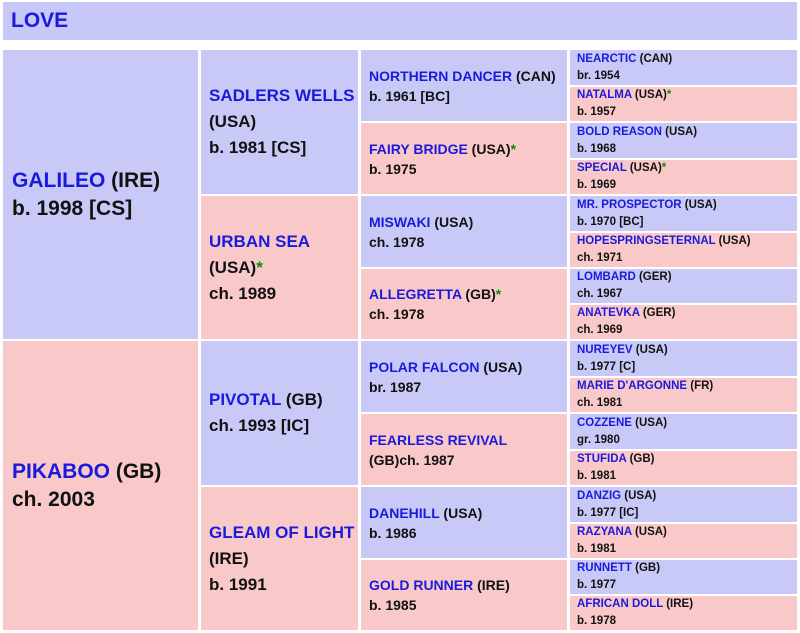 Image resolution: width=800 pixels, height=633 pixels. Describe the element at coordinates (72, 208) in the screenshot. I see `horse-info: b. 1998 [CS]` at that location.